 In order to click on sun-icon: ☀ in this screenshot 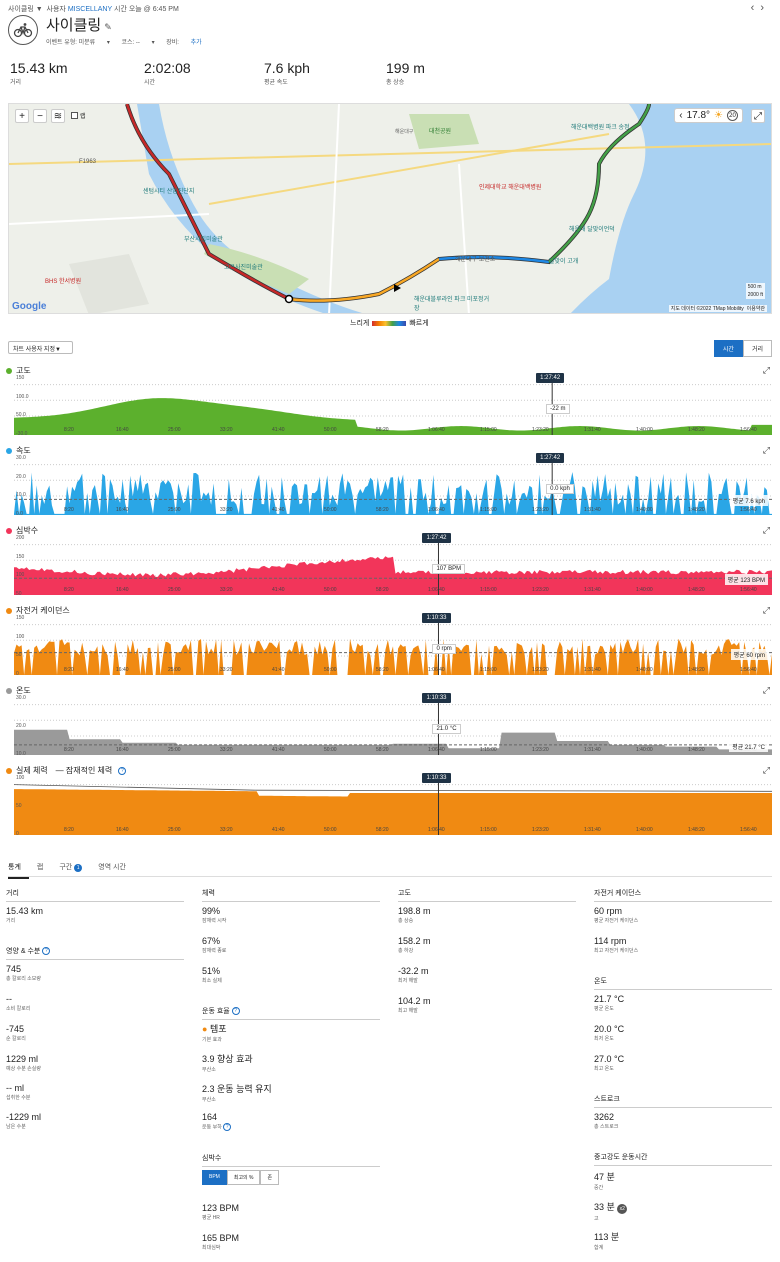, I will do `click(718, 115)`.